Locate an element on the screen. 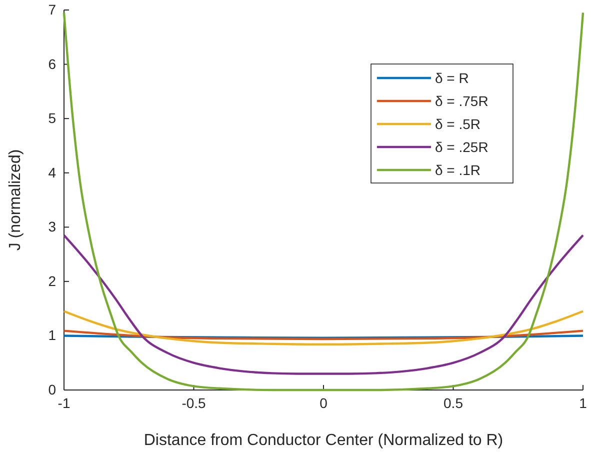 Image resolution: width=600 pixels, height=453 pixels. y-tick-label: 2 is located at coordinates (52, 280).